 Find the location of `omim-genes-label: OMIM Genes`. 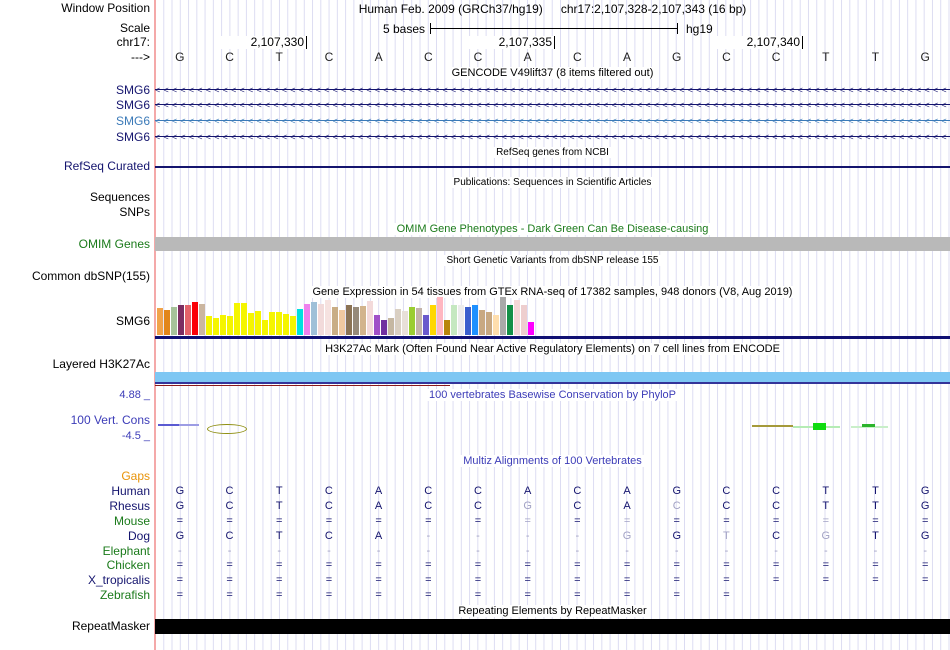

omim-genes-label: OMIM Genes is located at coordinates (75, 244).